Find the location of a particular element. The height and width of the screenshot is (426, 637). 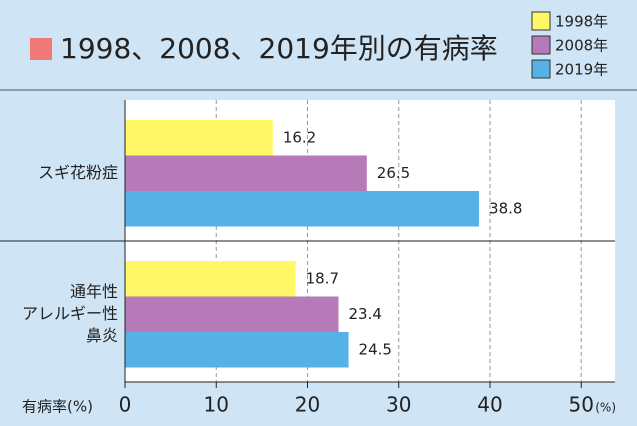

legend-label: 1998年 is located at coordinates (581, 22).